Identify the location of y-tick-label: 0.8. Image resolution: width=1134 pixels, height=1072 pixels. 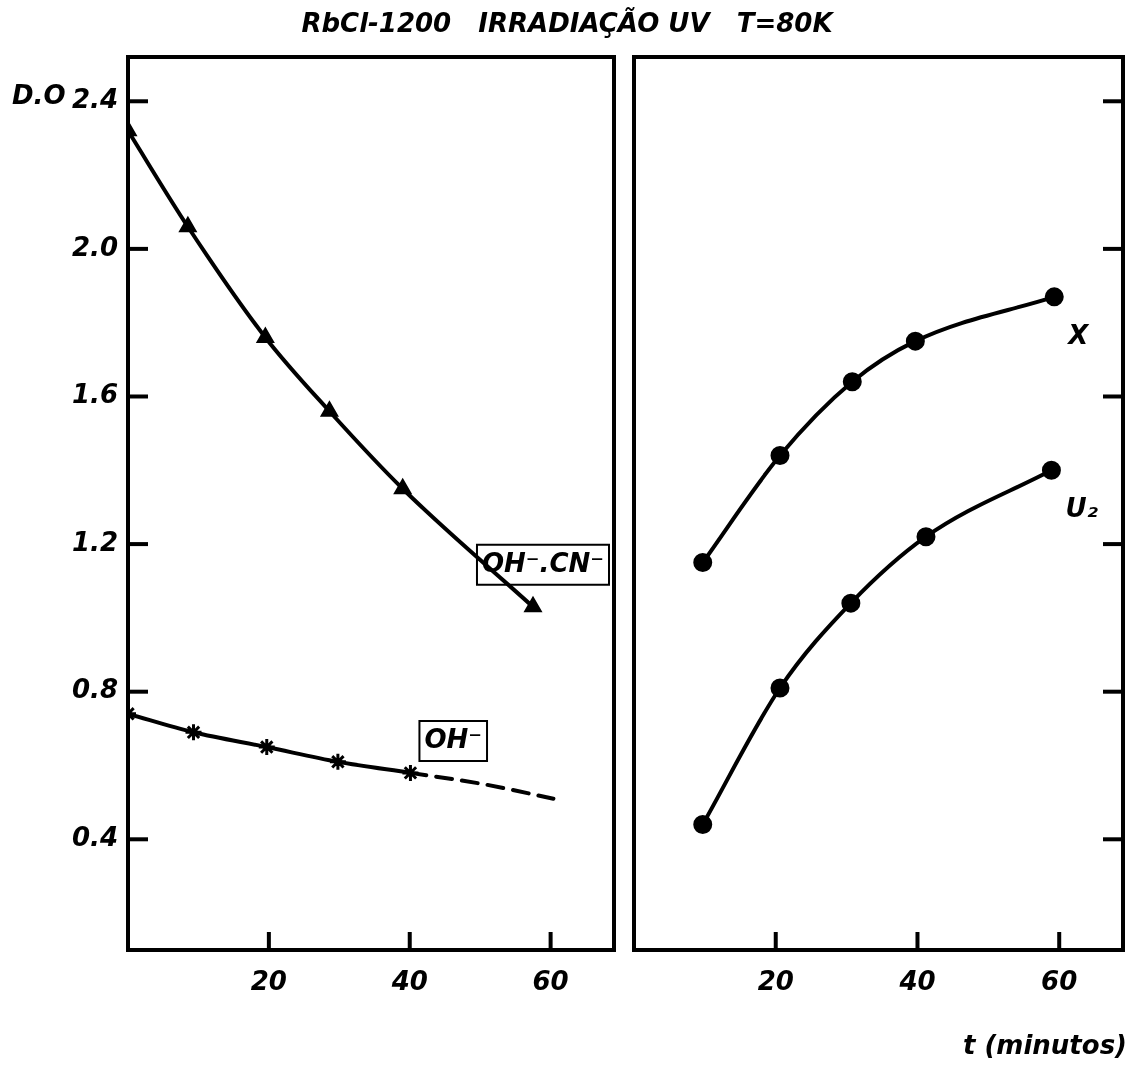
(94, 689).